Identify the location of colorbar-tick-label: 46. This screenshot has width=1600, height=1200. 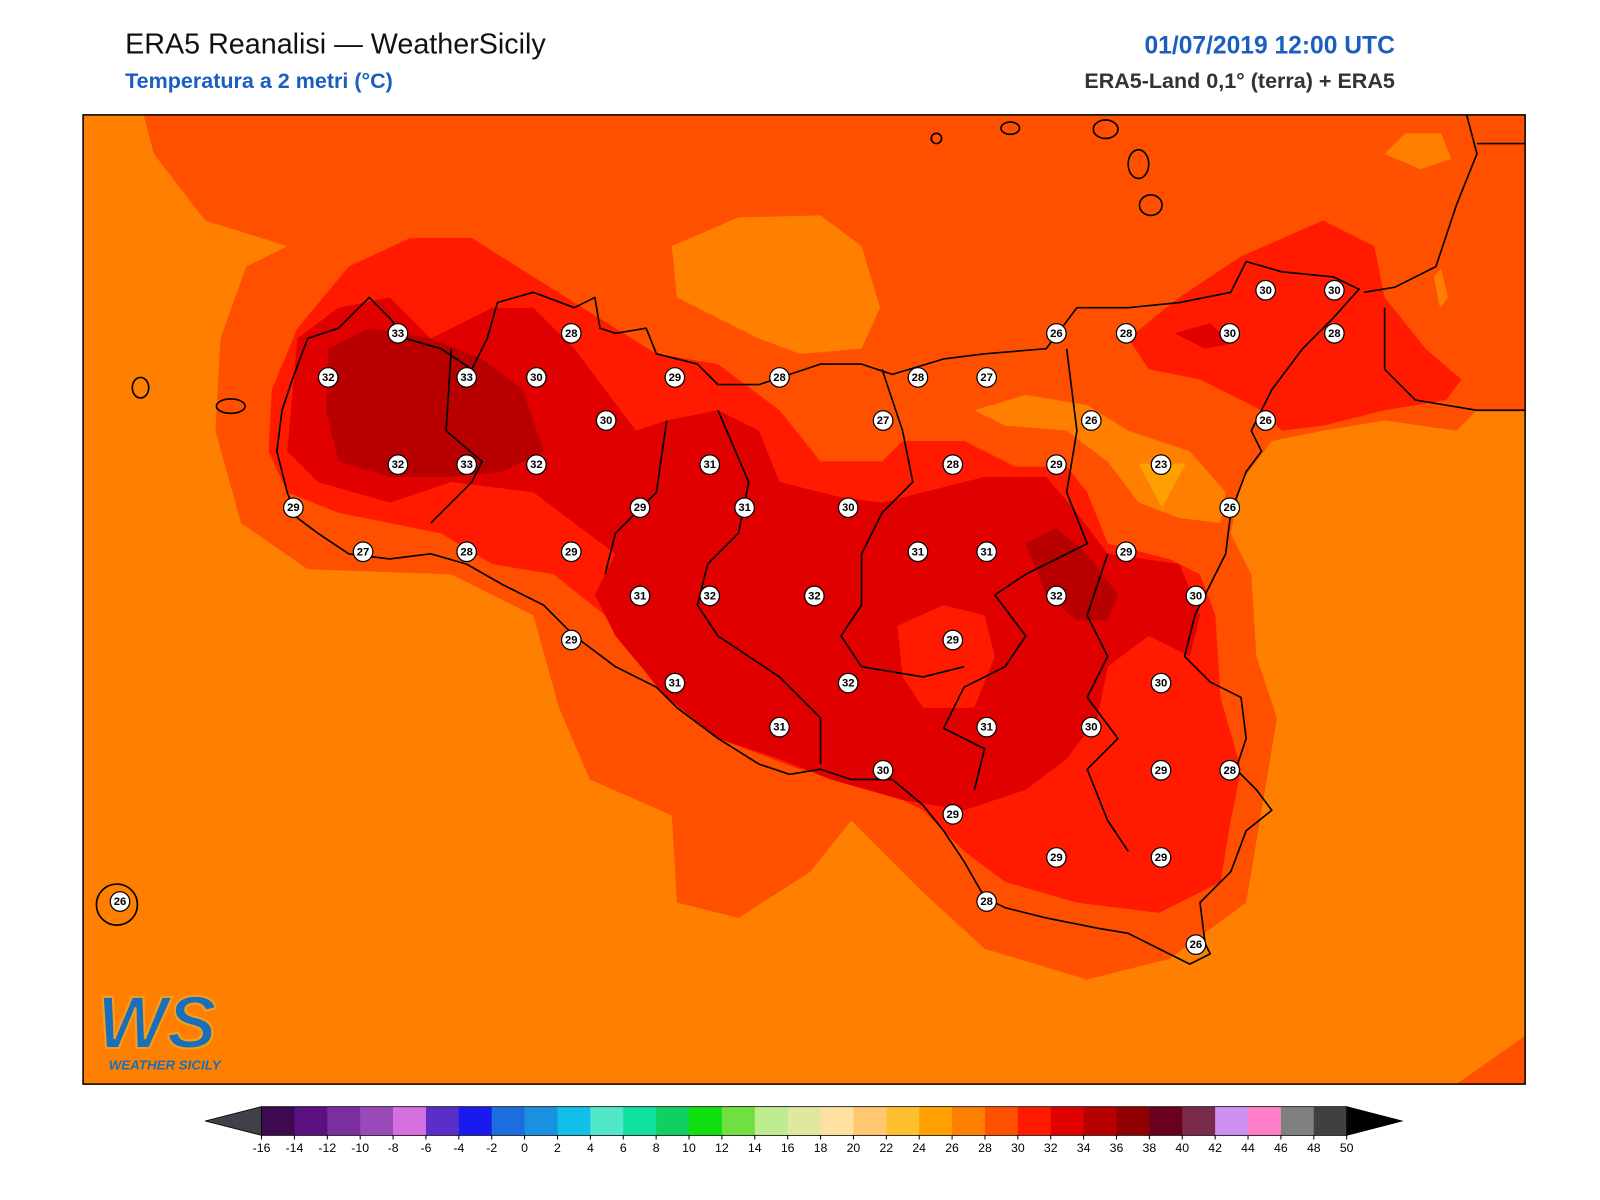
(1281, 1148).